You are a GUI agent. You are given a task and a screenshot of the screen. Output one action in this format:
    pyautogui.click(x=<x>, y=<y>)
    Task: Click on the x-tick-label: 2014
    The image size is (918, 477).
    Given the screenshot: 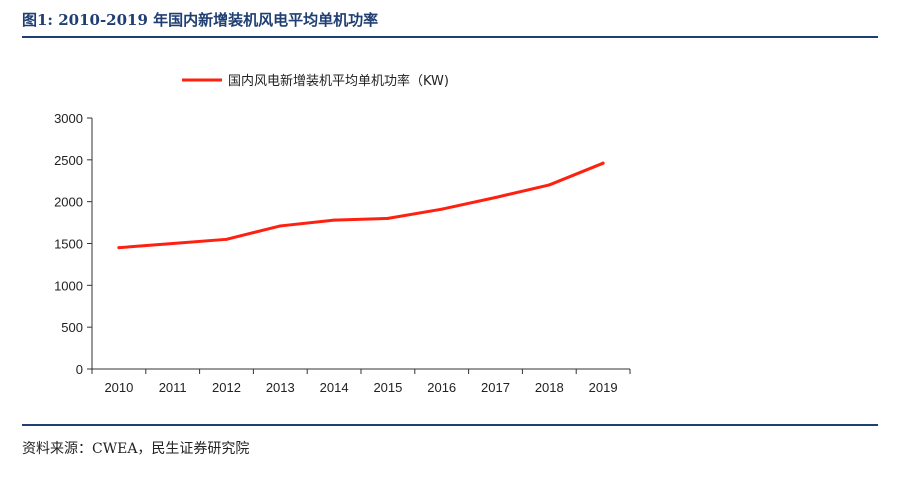 What is the action you would take?
    pyautogui.click(x=334, y=387)
    